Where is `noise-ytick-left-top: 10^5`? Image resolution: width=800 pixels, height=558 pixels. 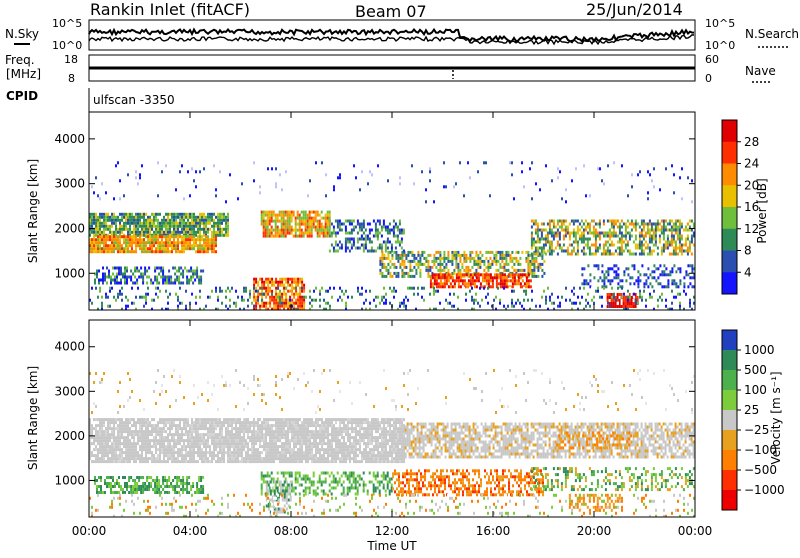 noise-ytick-left-top: 10^5 is located at coordinates (67, 23).